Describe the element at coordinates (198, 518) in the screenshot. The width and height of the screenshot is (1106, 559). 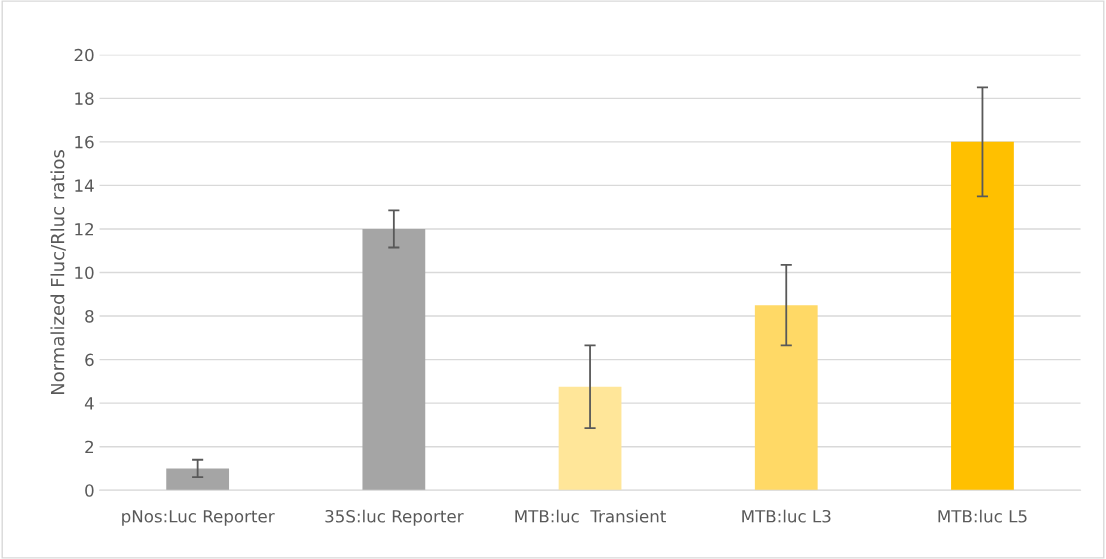
I see `x-tick-label: pNos:Luc Reporter` at that location.